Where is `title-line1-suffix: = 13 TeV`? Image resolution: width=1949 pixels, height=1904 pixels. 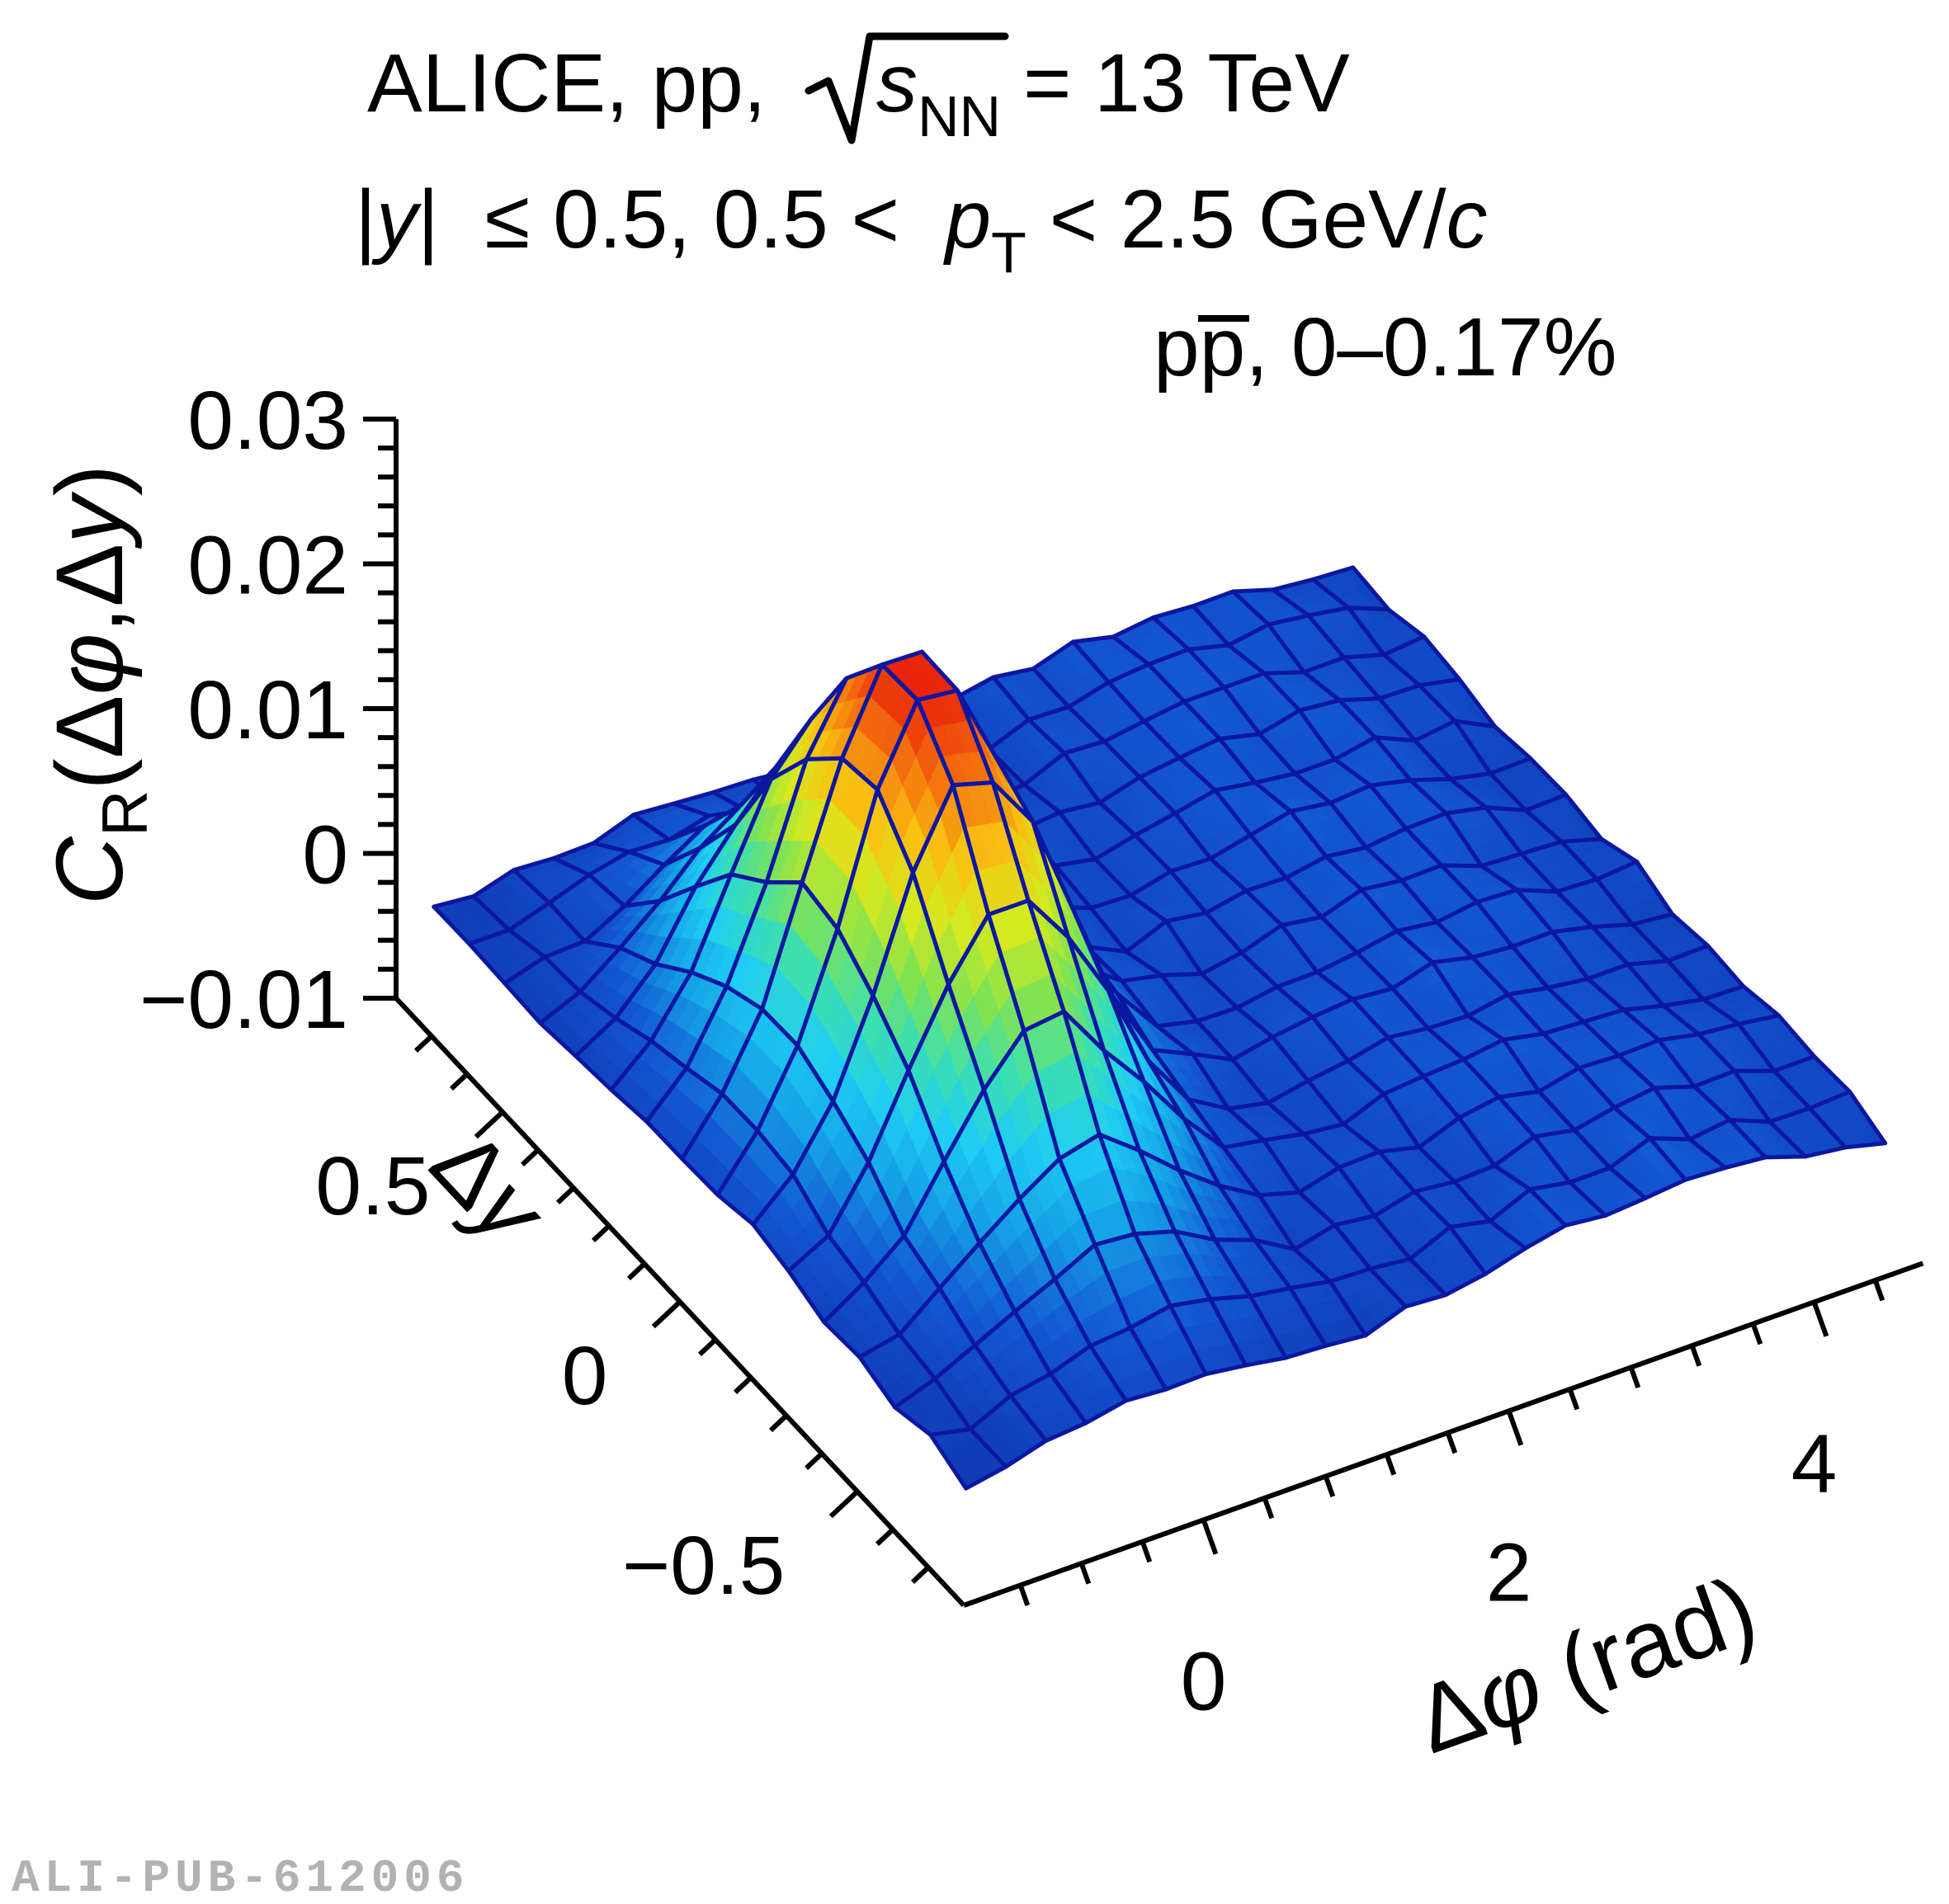
title-line1-suffix: = 13 TeV is located at coordinates (1187, 83).